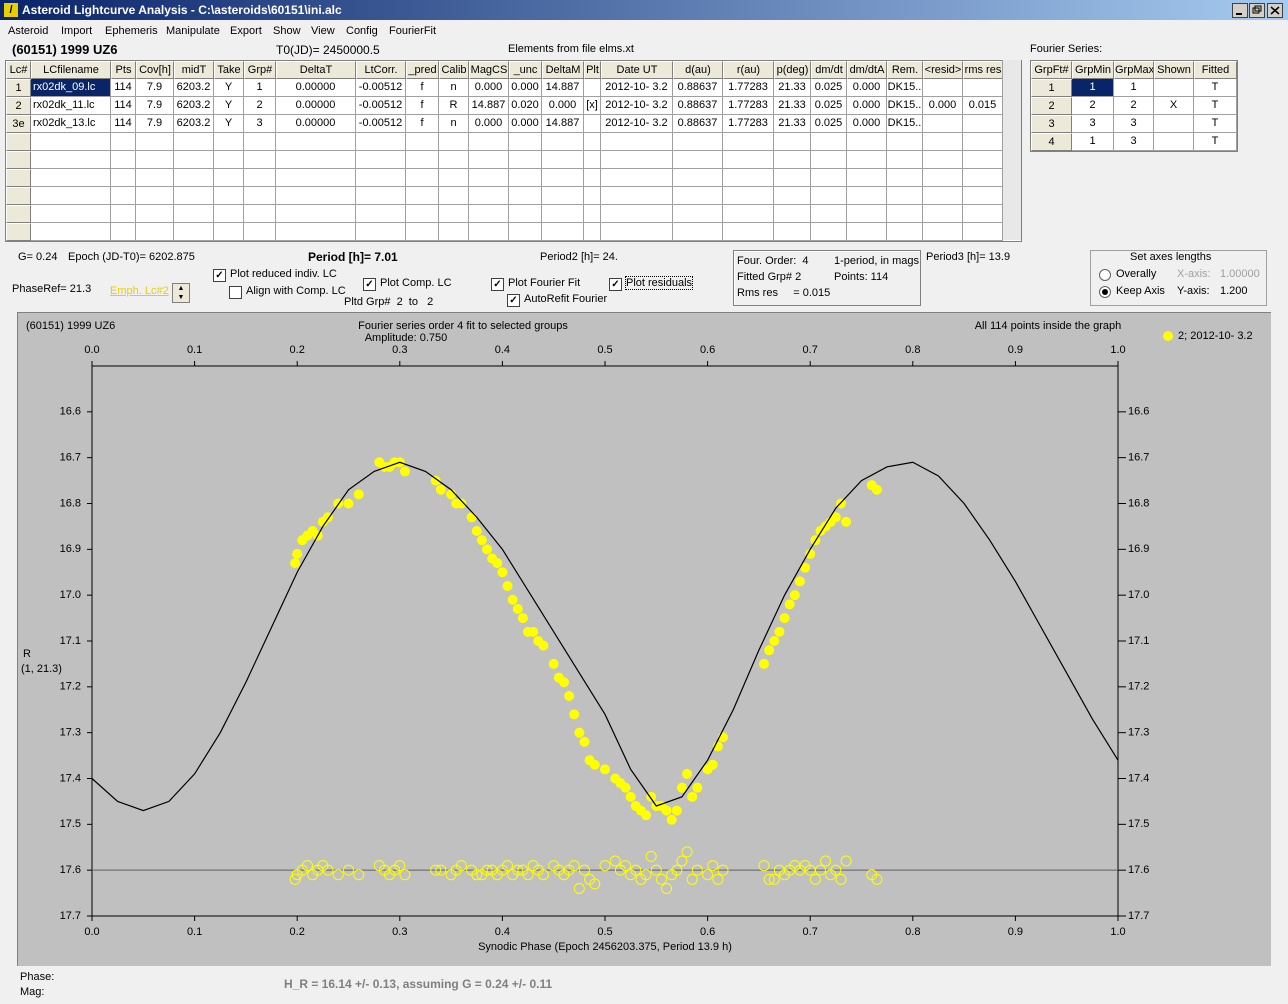  What do you see at coordinates (1051, 88) in the screenshot?
I see `row-header: 1` at bounding box center [1051, 88].